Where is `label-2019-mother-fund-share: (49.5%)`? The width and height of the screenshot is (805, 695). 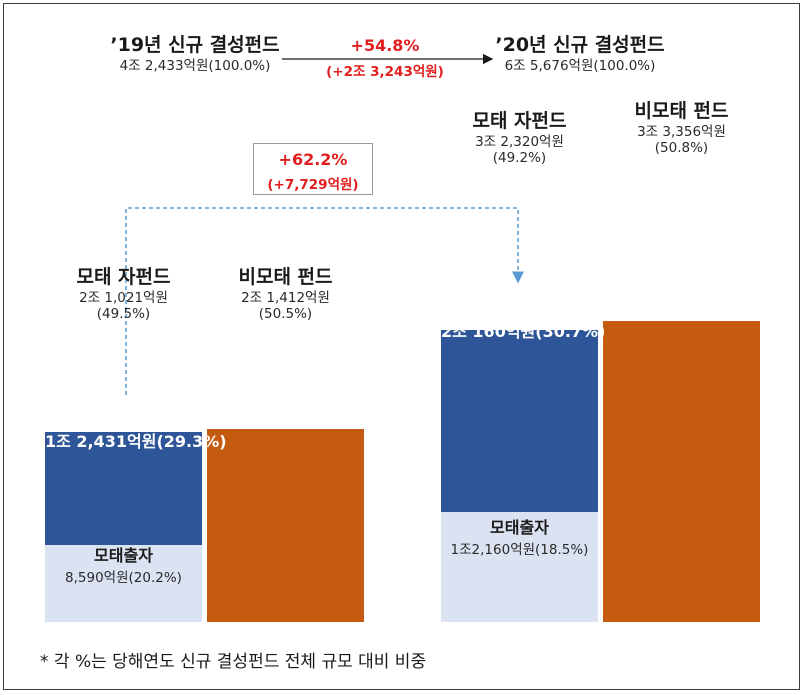
label-2019-mother-fund-share: (49.5%) is located at coordinates (123, 314).